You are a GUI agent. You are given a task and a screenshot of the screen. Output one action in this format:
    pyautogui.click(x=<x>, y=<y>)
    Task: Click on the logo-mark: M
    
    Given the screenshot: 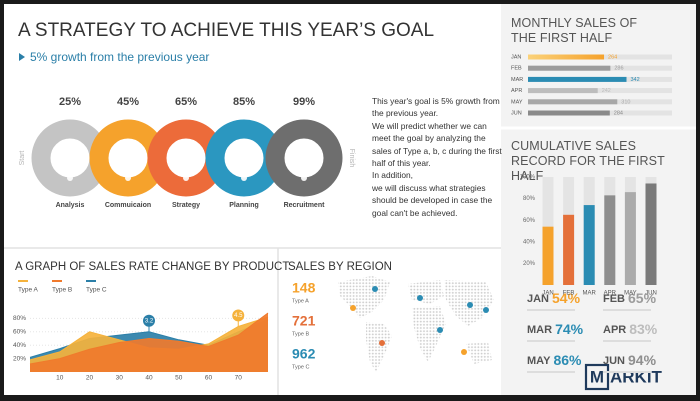 What is the action you would take?
    pyautogui.click(x=597, y=376)
    